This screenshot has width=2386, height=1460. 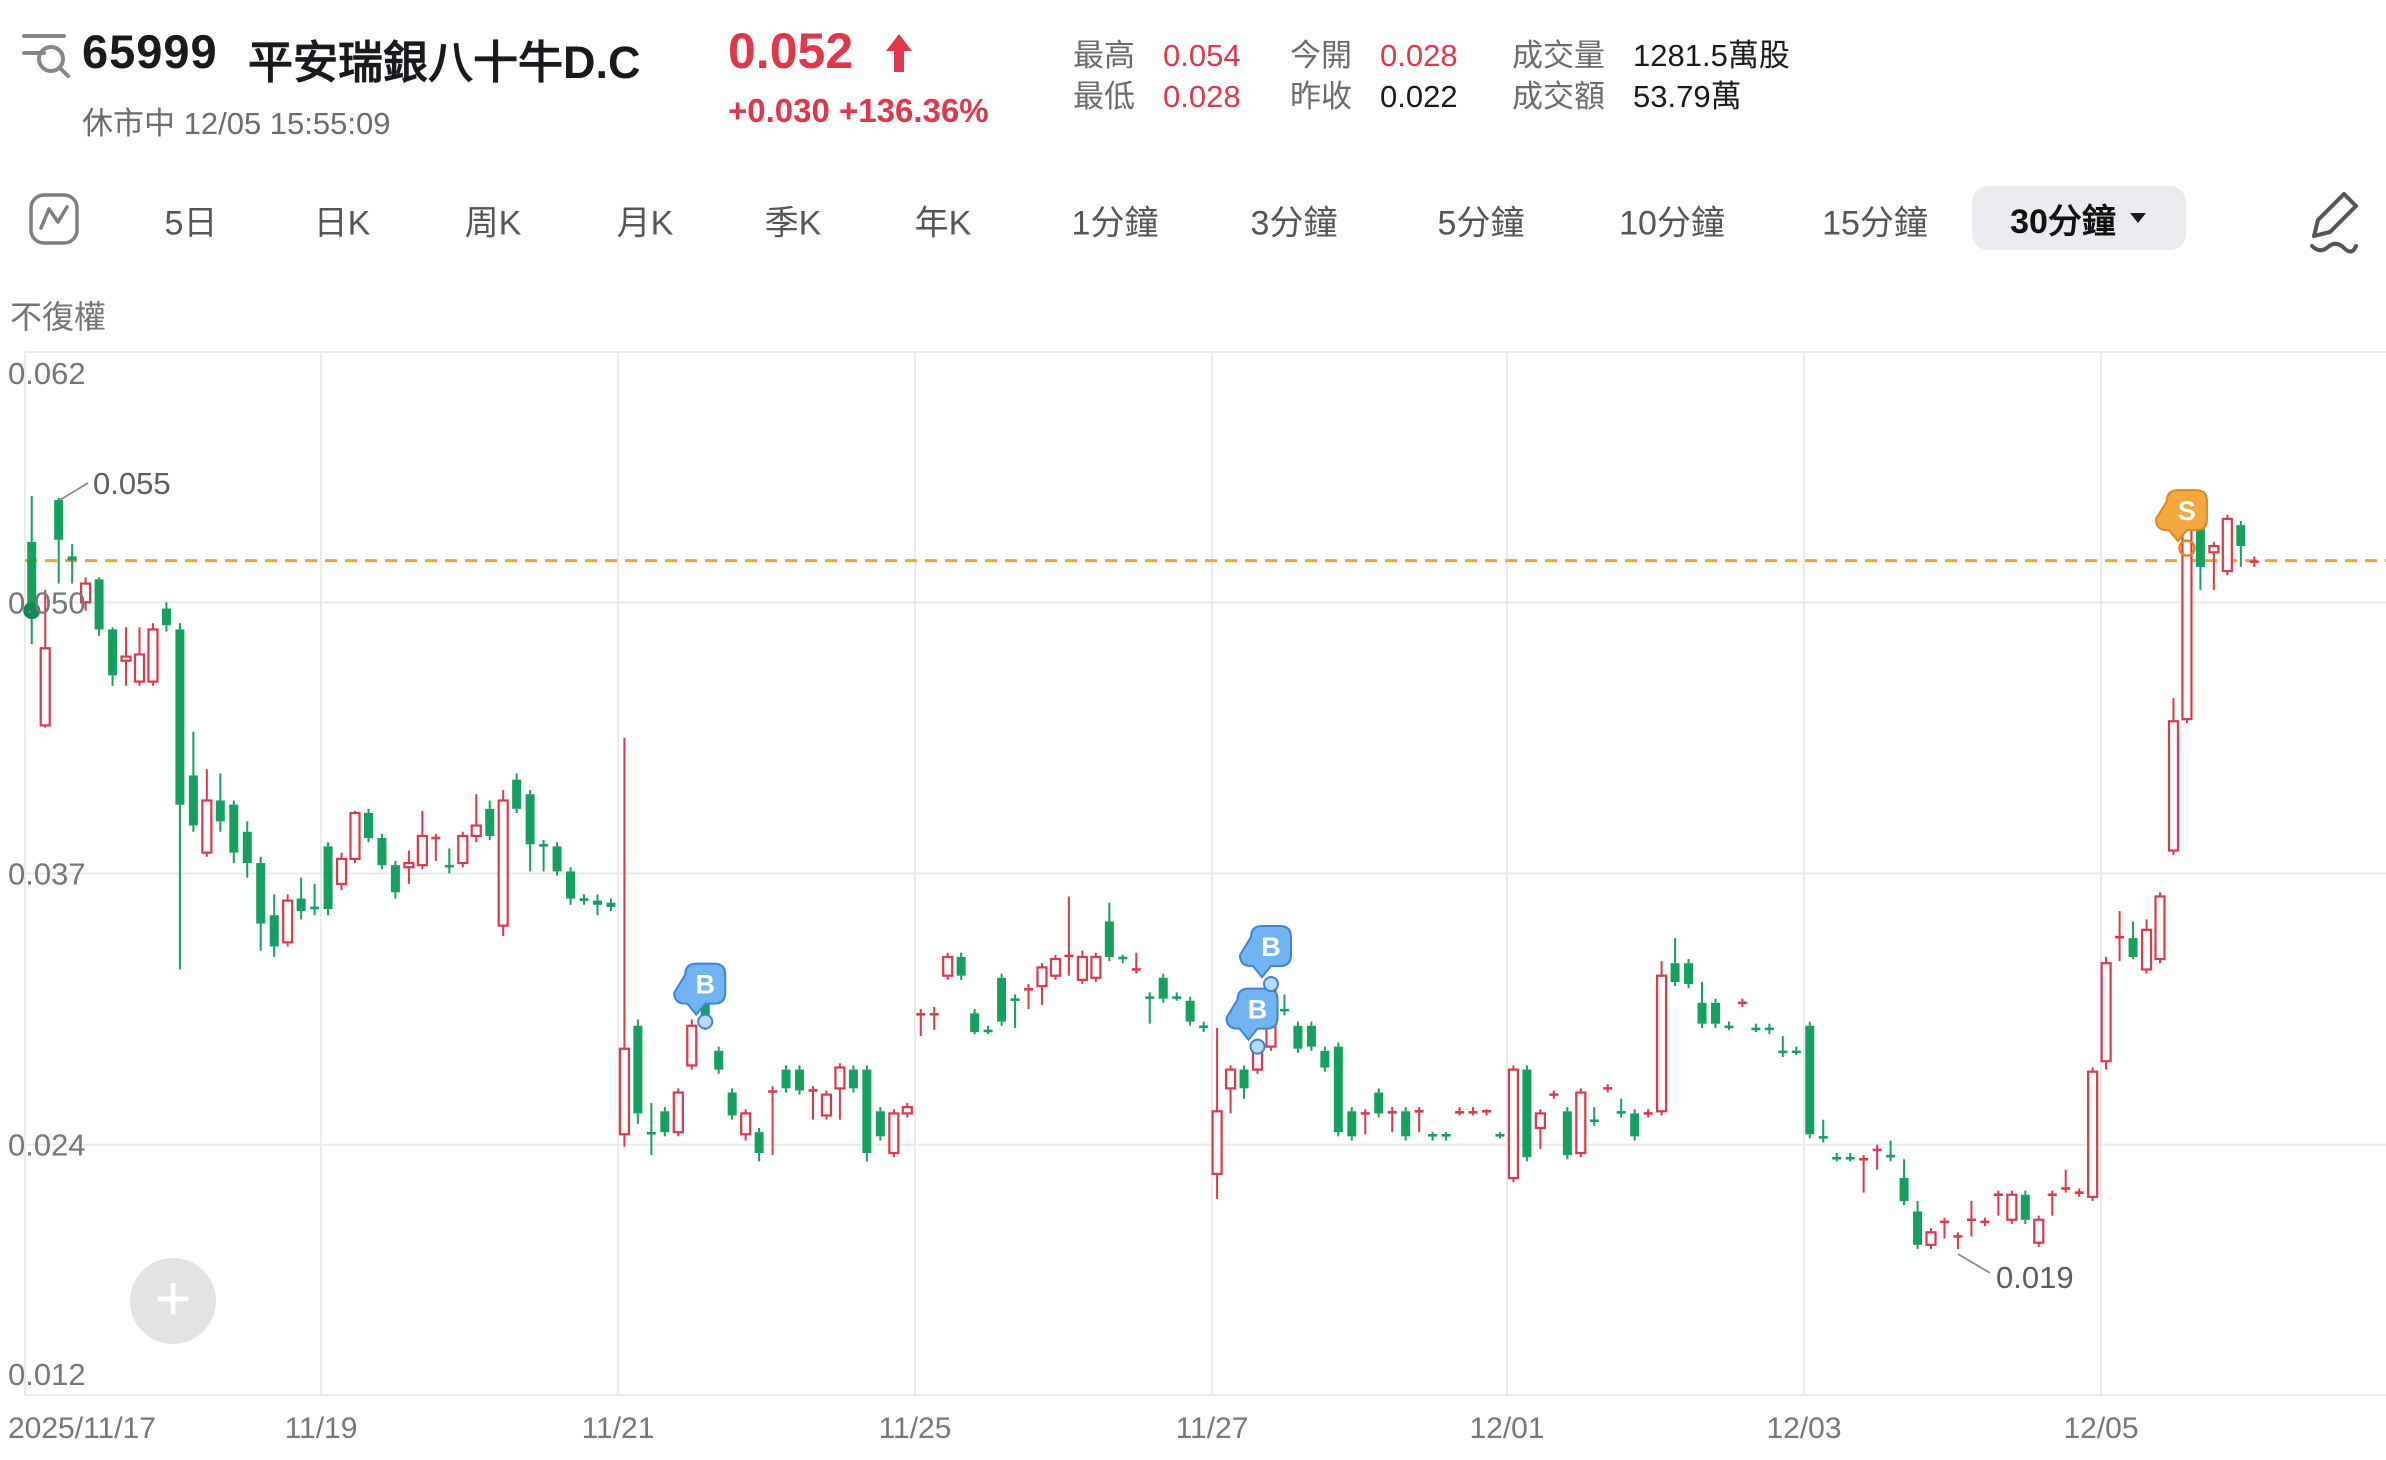 What do you see at coordinates (791, 51) in the screenshot?
I see `current-price: 0.052` at bounding box center [791, 51].